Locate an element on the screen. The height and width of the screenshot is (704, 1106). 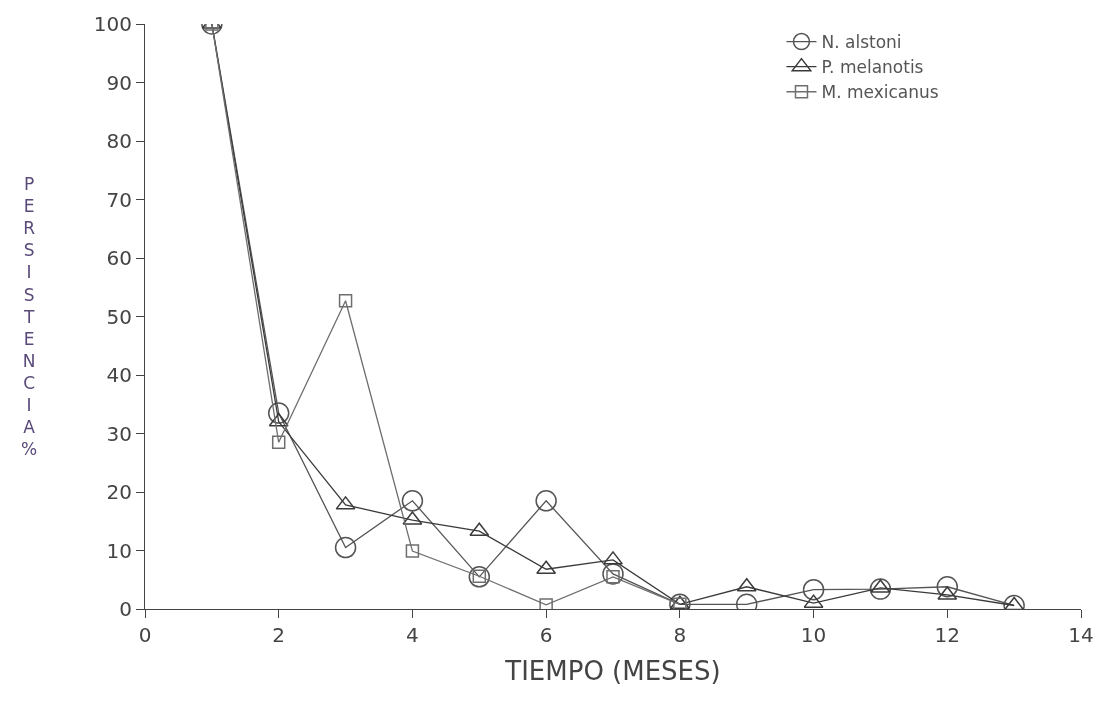
x-axis-title: TIEMPO (MESES) is located at coordinates (612, 670).